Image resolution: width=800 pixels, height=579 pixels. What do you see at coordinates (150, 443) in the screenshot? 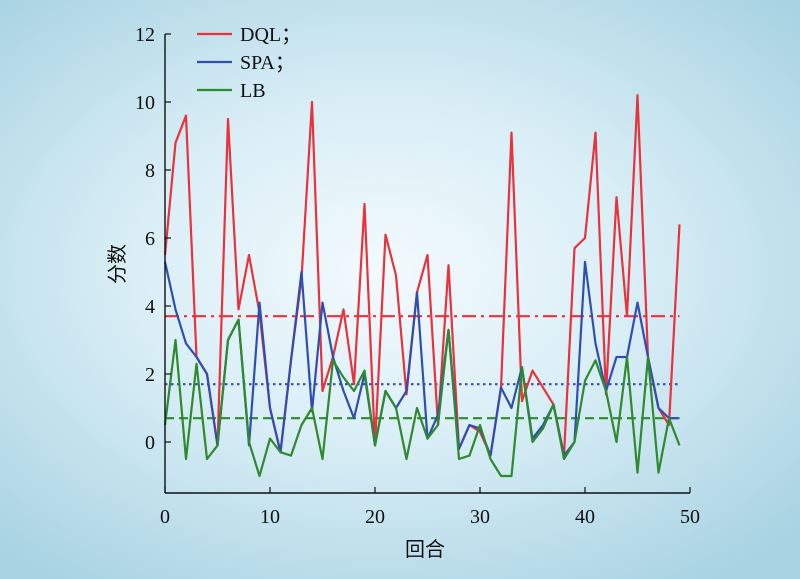
I see `y-tick-label: 0` at bounding box center [150, 443].